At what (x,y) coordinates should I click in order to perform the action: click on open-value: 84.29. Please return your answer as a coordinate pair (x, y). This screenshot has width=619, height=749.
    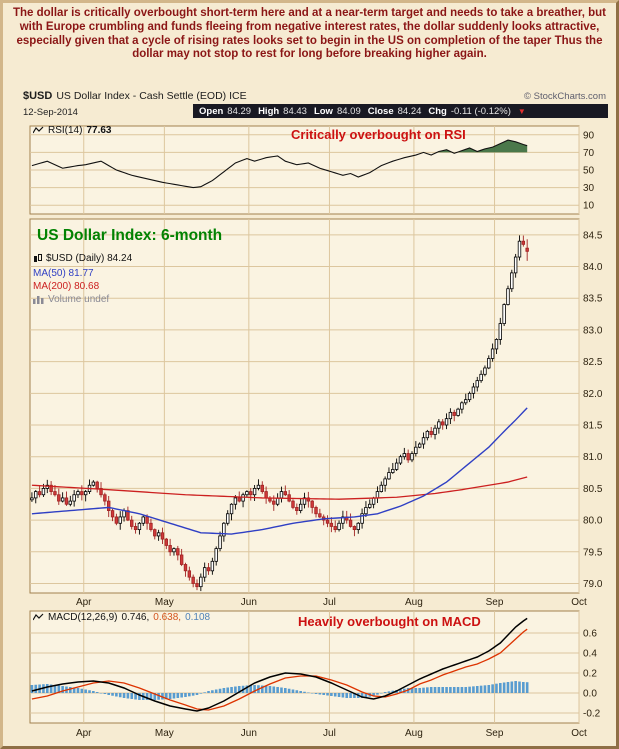
    Looking at the image, I should click on (239, 111).